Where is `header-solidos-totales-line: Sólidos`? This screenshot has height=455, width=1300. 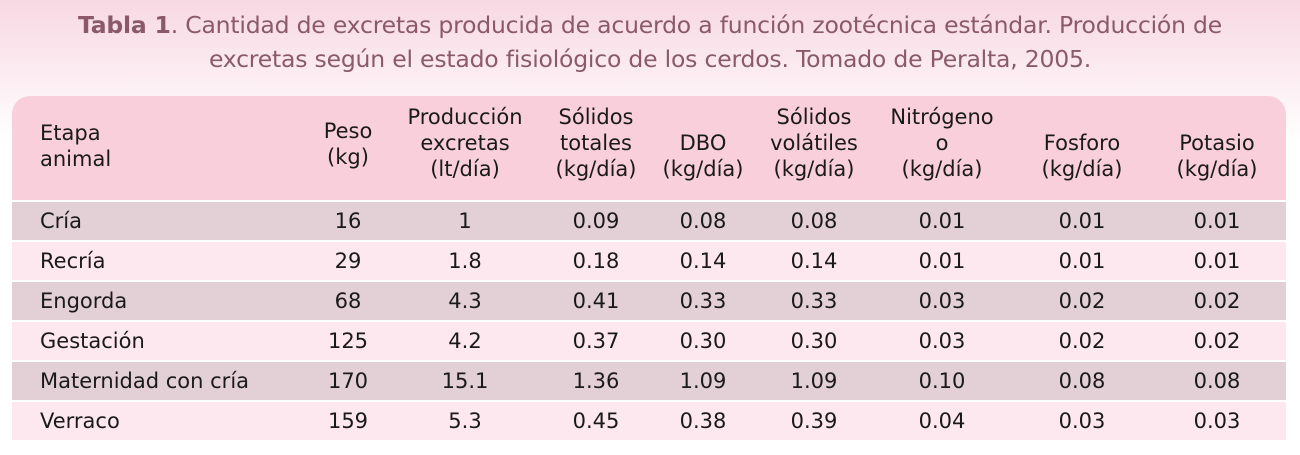 header-solidos-totales-line: Sólidos is located at coordinates (596, 117).